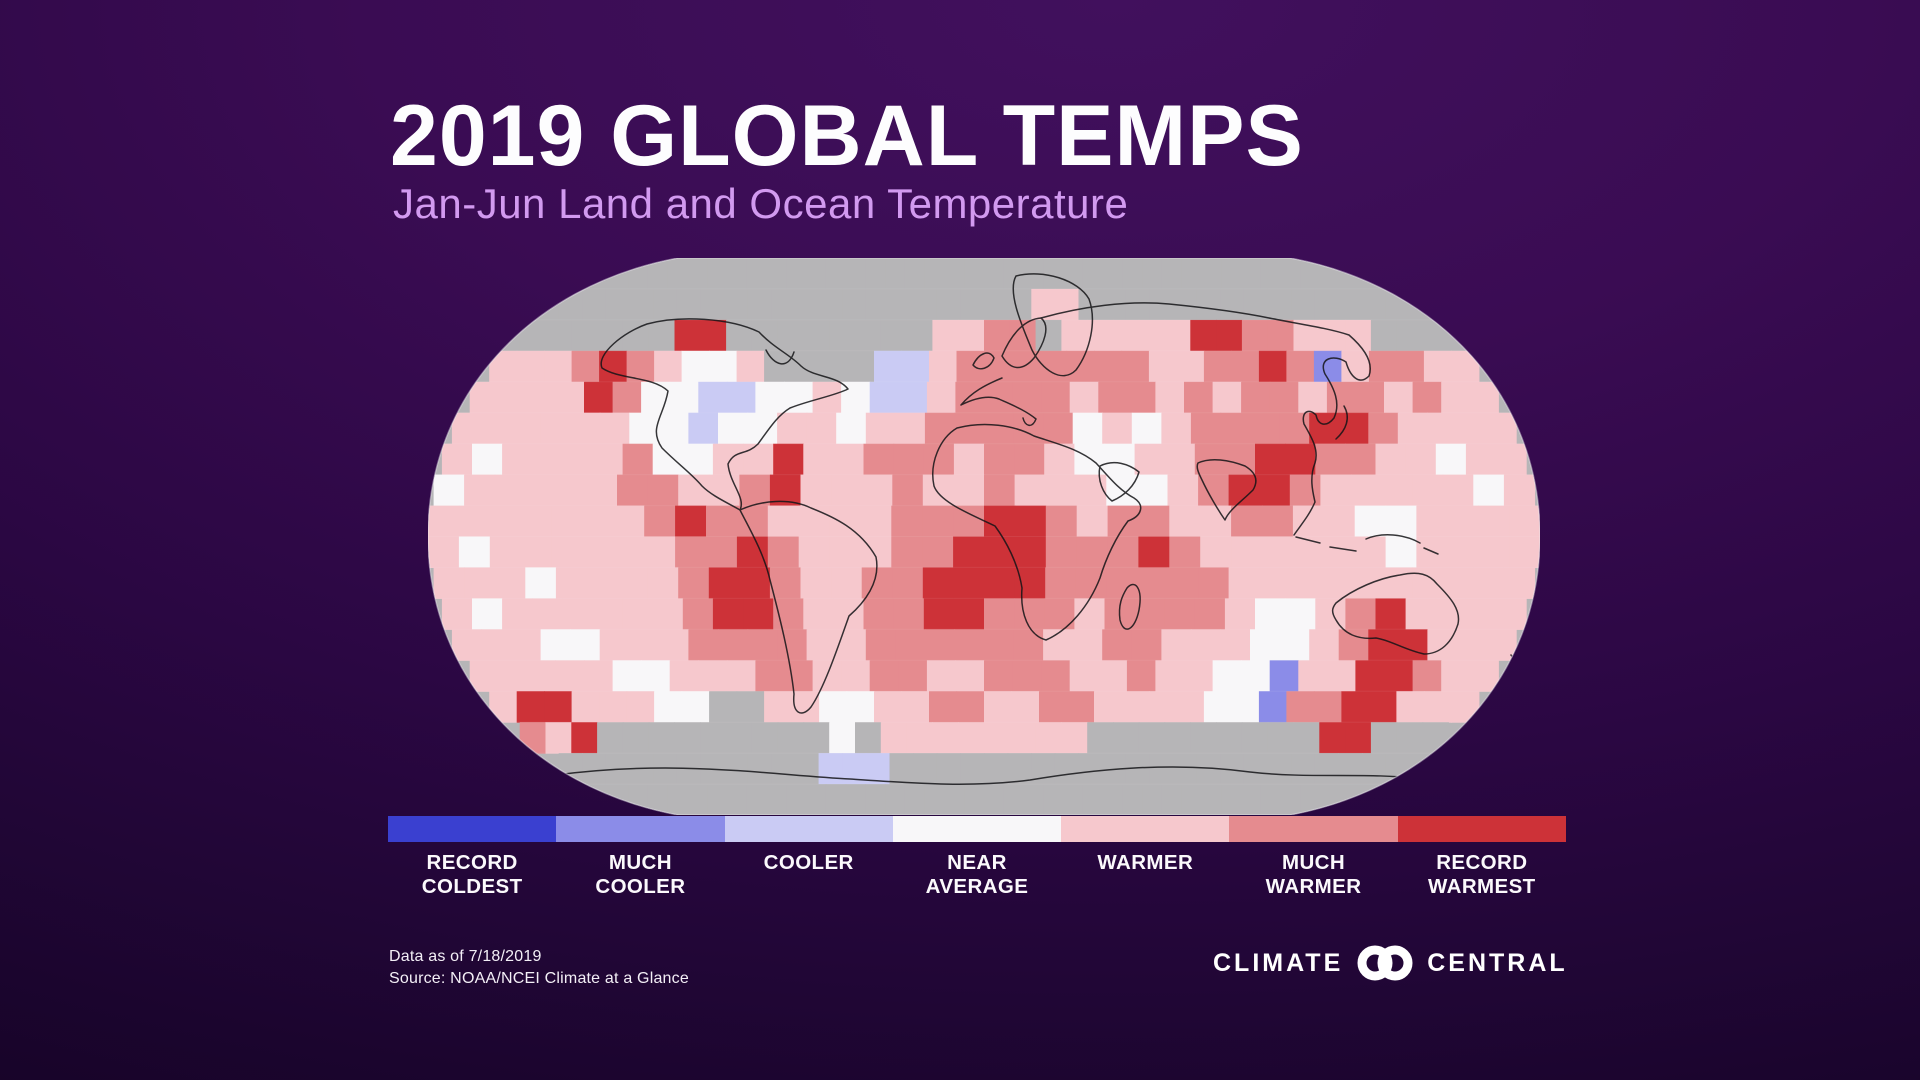  Describe the element at coordinates (640, 874) in the screenshot. I see `legend-label-much-cooler: MUCH COOLER` at that location.